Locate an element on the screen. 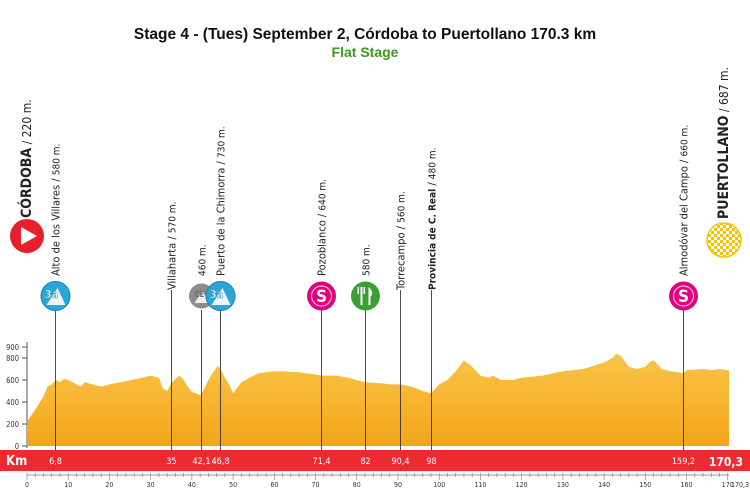 The width and height of the screenshot is (750, 488). feed-zone-icon is located at coordinates (365, 296).